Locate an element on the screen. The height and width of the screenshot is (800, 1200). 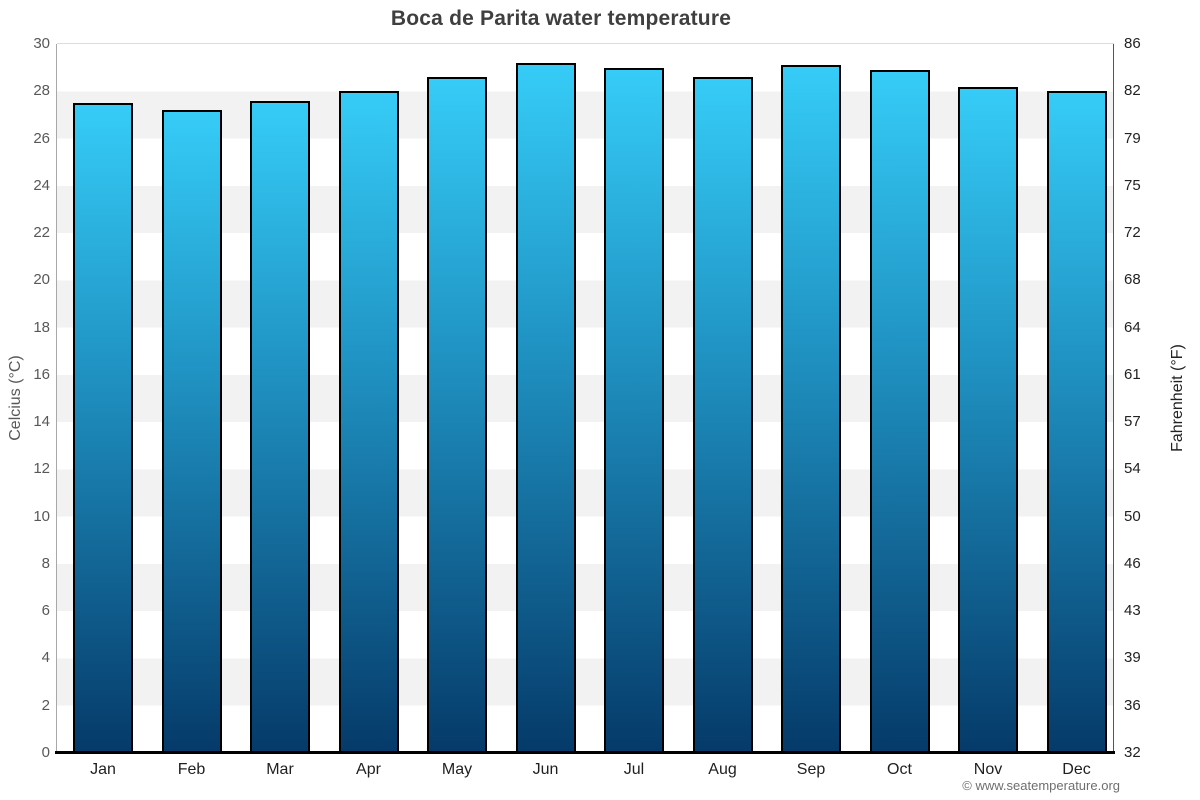
ytick-fahrenheit-43: 43 is located at coordinates (1132, 611).